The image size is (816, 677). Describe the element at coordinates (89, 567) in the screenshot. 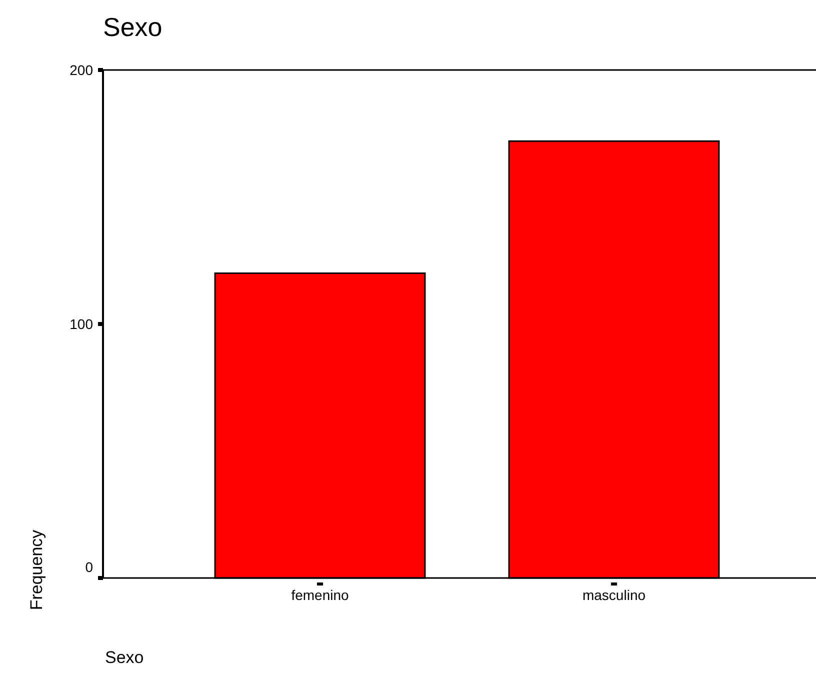

I see `y-tick-label: 0` at that location.